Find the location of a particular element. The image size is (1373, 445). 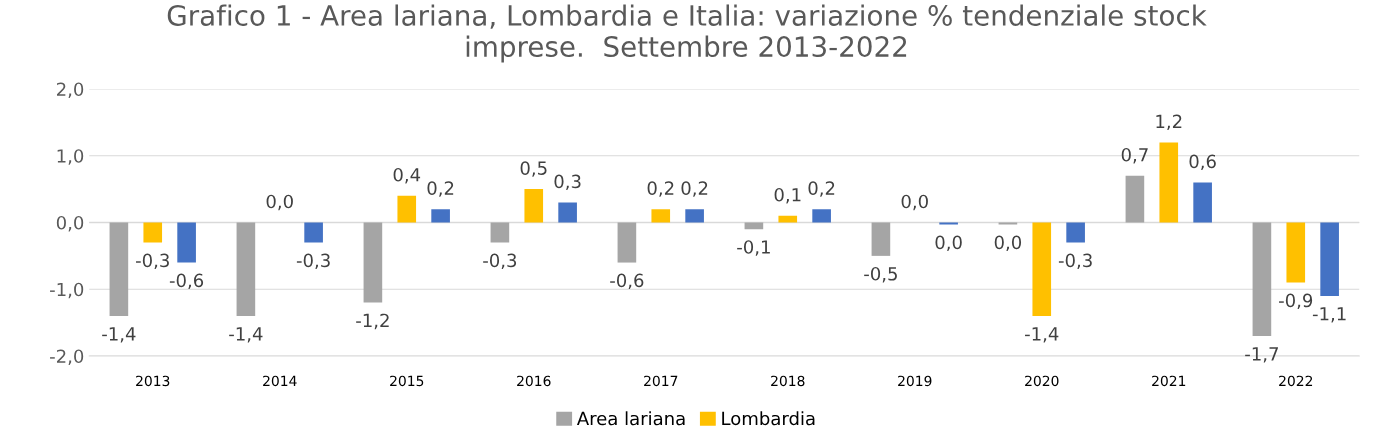

x-tick-label: 2019 is located at coordinates (915, 381).